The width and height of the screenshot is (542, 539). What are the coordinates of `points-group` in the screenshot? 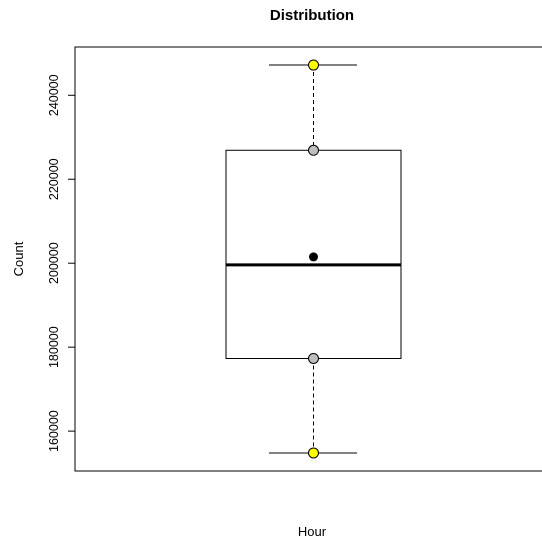 It's located at (313, 259).